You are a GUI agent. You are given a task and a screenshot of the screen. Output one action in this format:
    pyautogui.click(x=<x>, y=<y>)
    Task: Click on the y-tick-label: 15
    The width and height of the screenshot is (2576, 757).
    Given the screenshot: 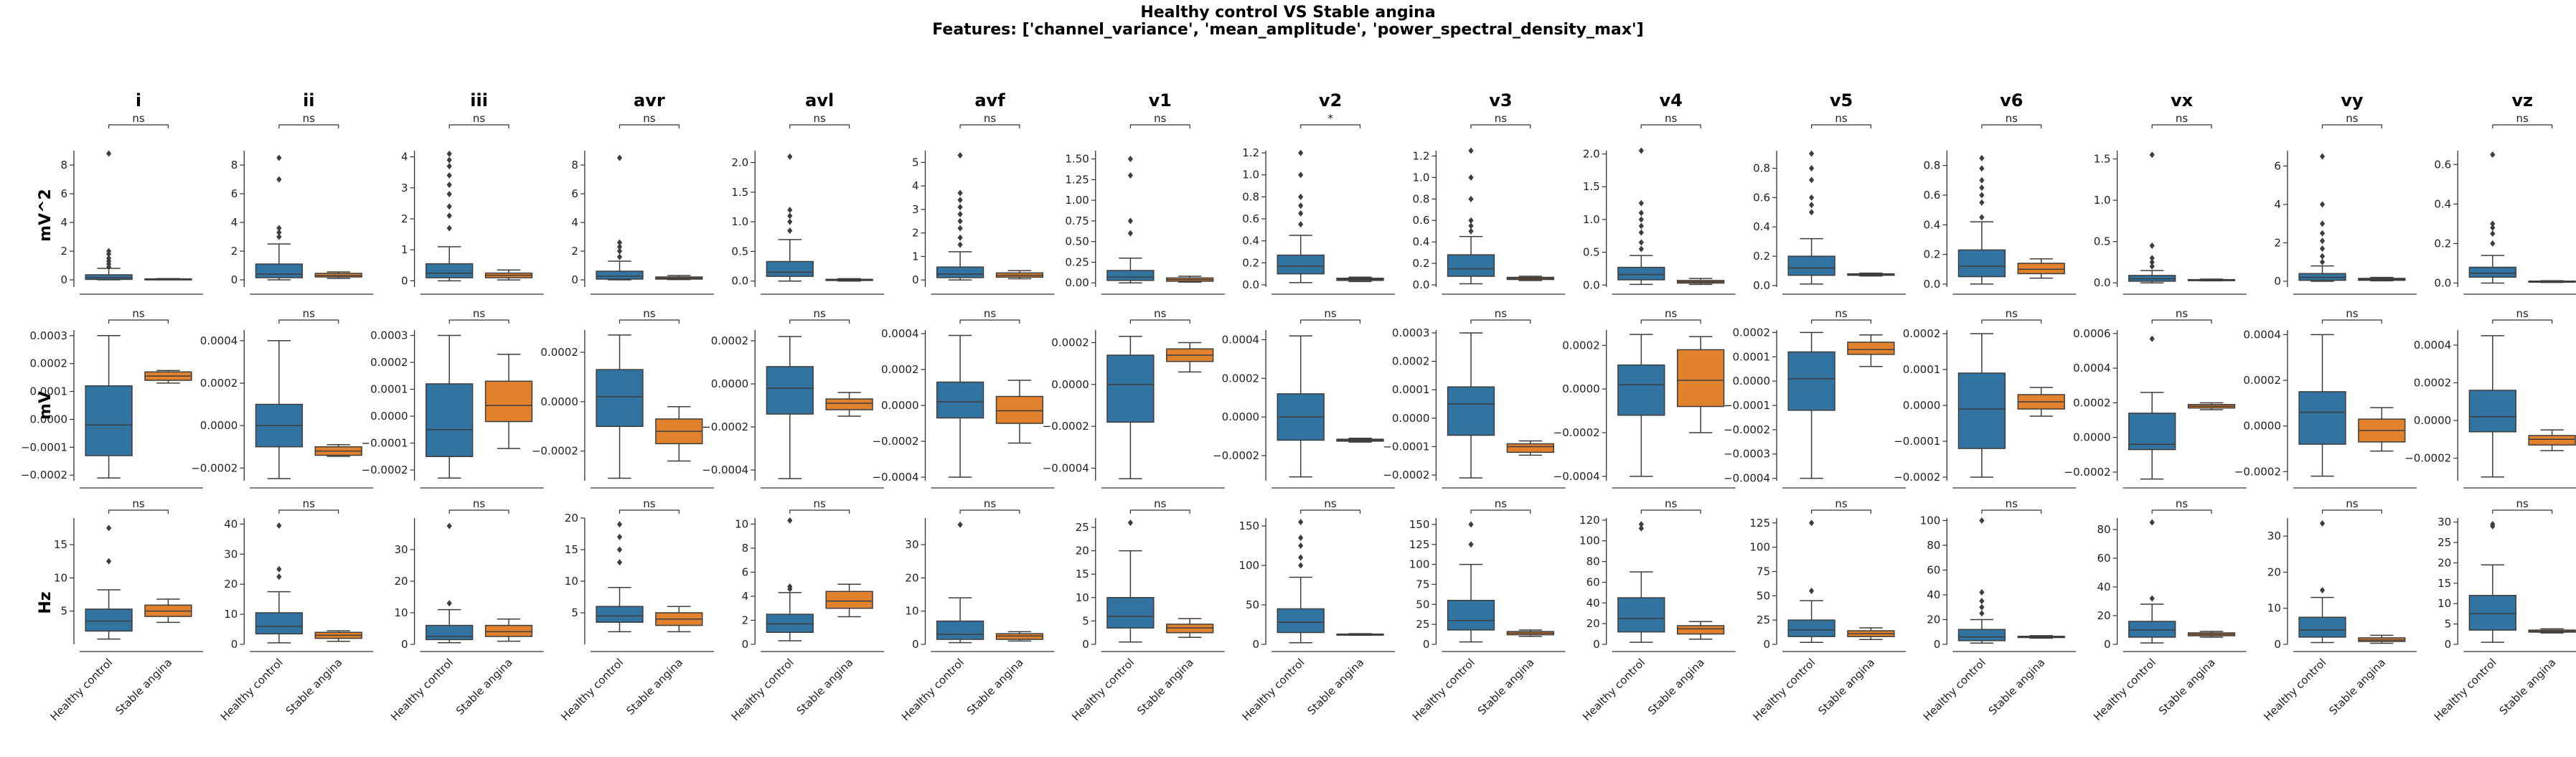 What is the action you would take?
    pyautogui.click(x=60, y=544)
    